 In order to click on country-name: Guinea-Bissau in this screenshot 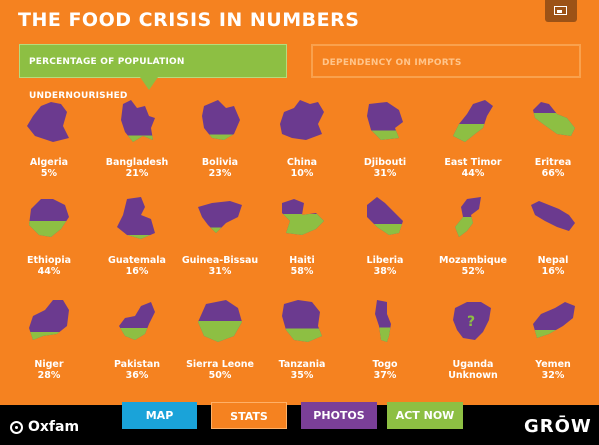, I will do `click(220, 260)`.